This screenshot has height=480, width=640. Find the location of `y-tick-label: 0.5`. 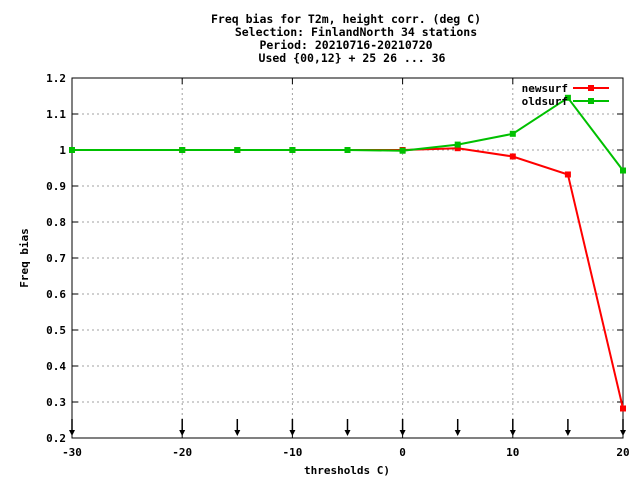

y-tick-label: 0.5 is located at coordinates (56, 330).